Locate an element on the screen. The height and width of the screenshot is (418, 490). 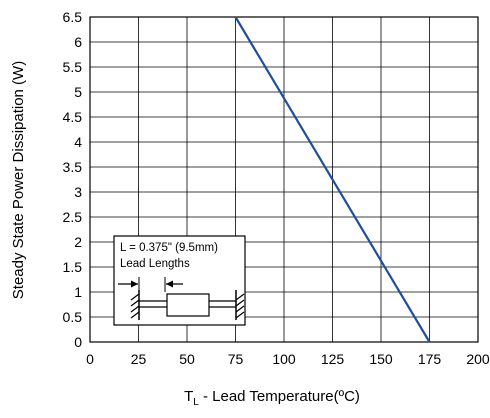
inset-line-2: Lead Lengths is located at coordinates (155, 264).